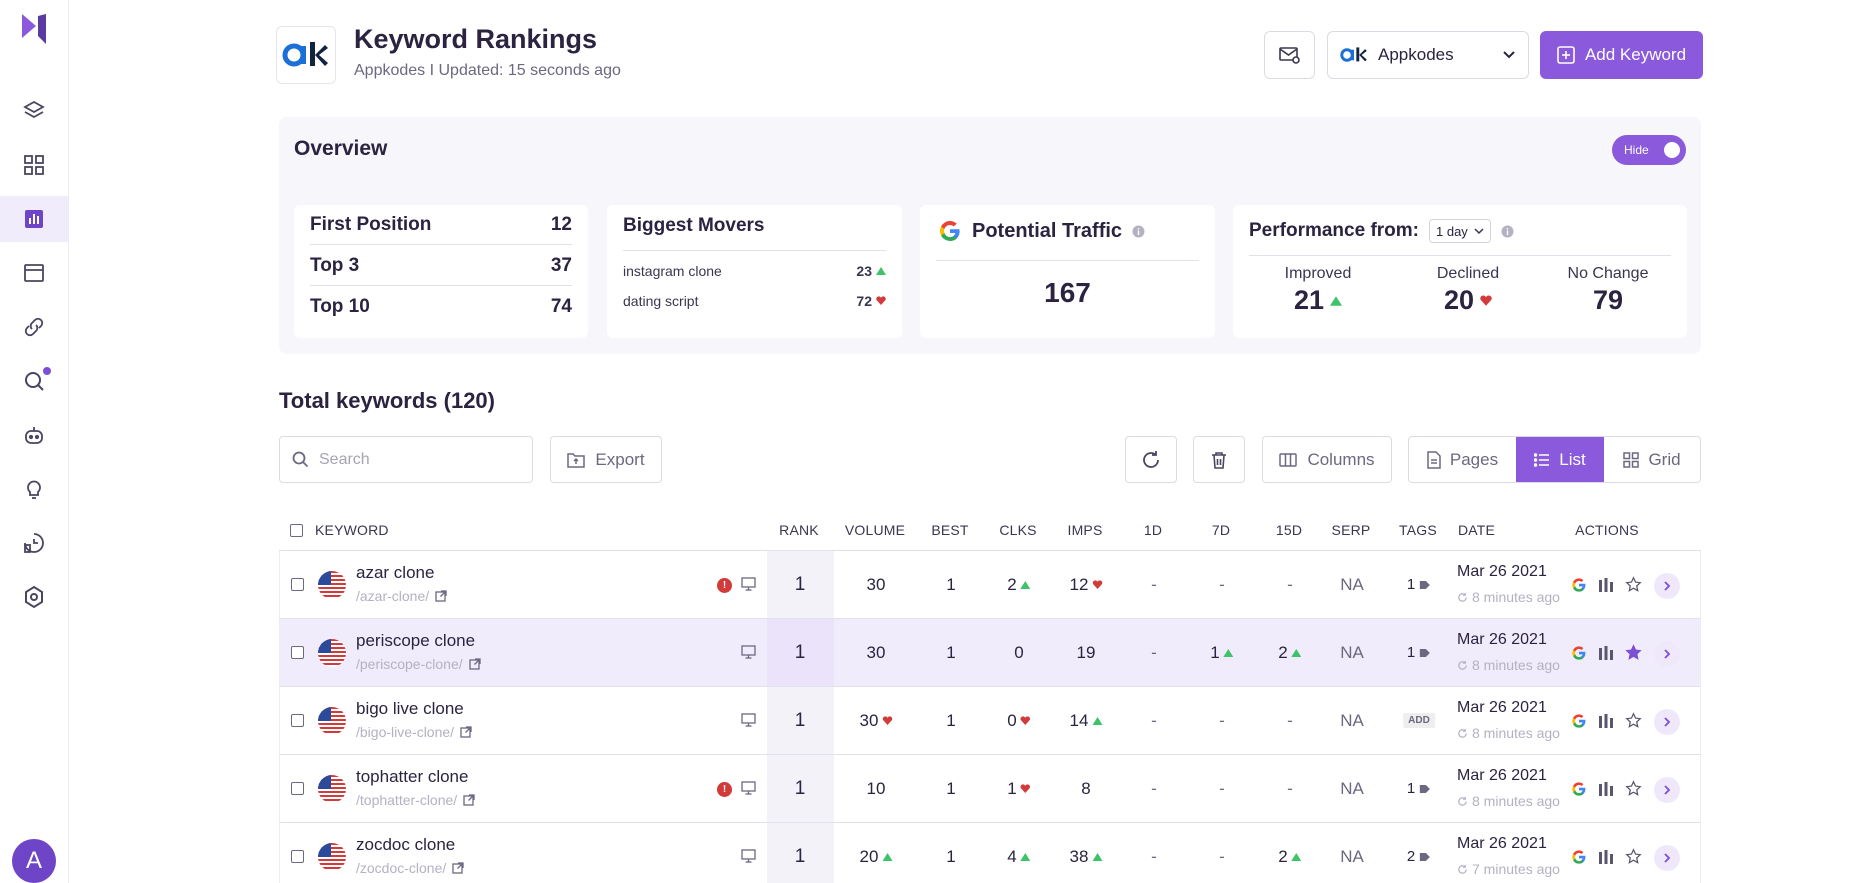 The width and height of the screenshot is (1862, 883). Describe the element at coordinates (34, 111) in the screenshot. I see `sidebar-item-layers` at that location.